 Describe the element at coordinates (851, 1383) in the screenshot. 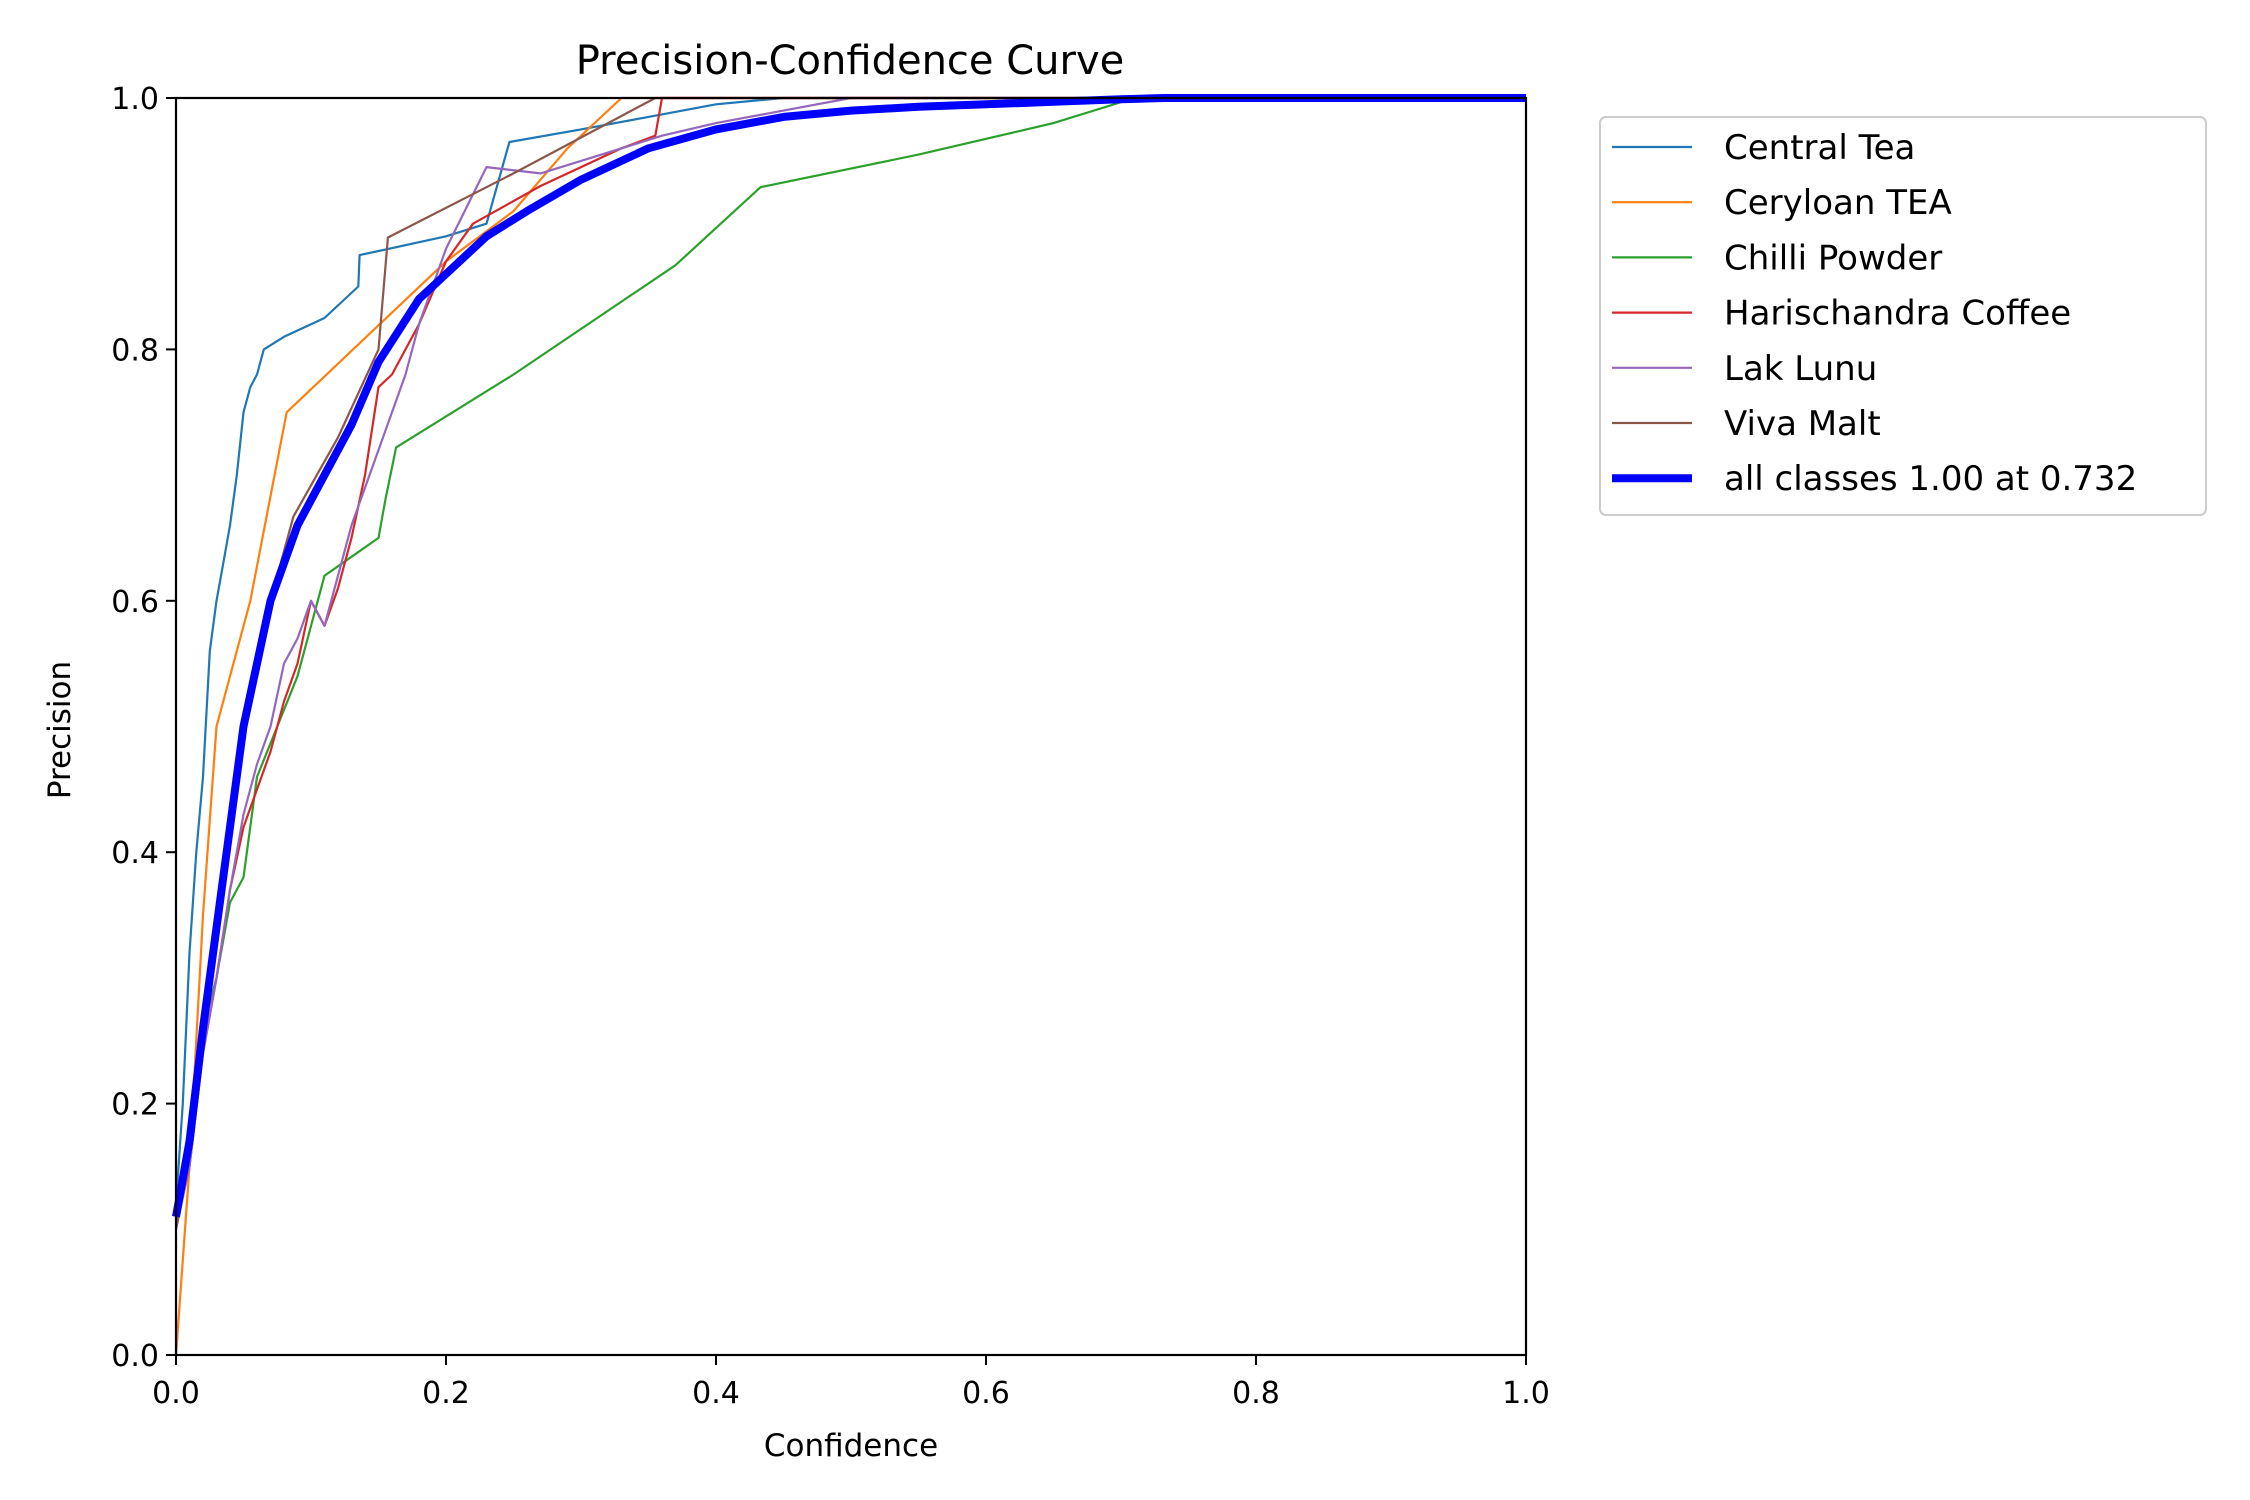

I see `x-axis-ticks: 0.0 0.2 0.4 0.6 0.8 1.0` at that location.